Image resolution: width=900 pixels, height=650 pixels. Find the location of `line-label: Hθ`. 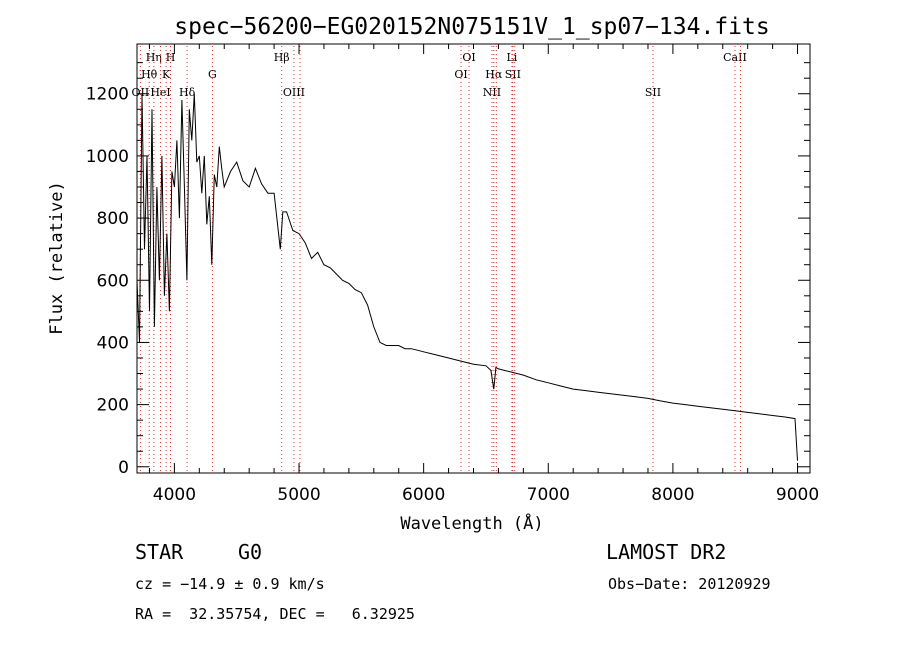

line-label: Hθ is located at coordinates (149, 74).